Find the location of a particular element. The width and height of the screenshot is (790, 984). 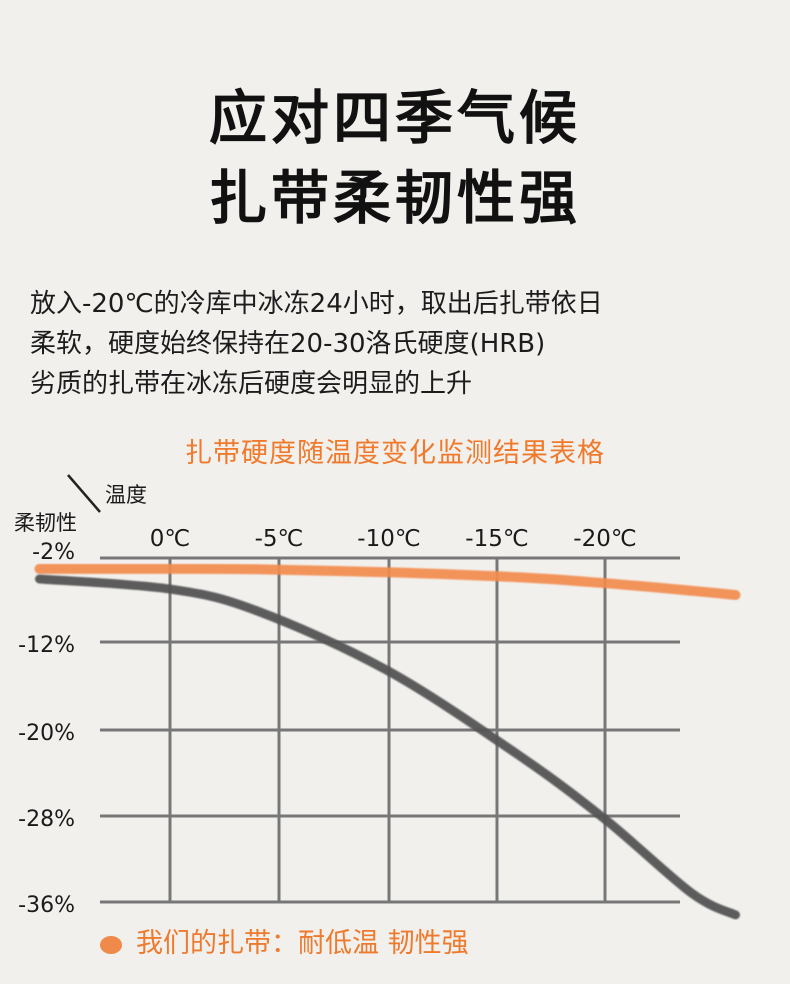

legend-label: 我们的扎带：耐低温 韧性强 is located at coordinates (302, 943).